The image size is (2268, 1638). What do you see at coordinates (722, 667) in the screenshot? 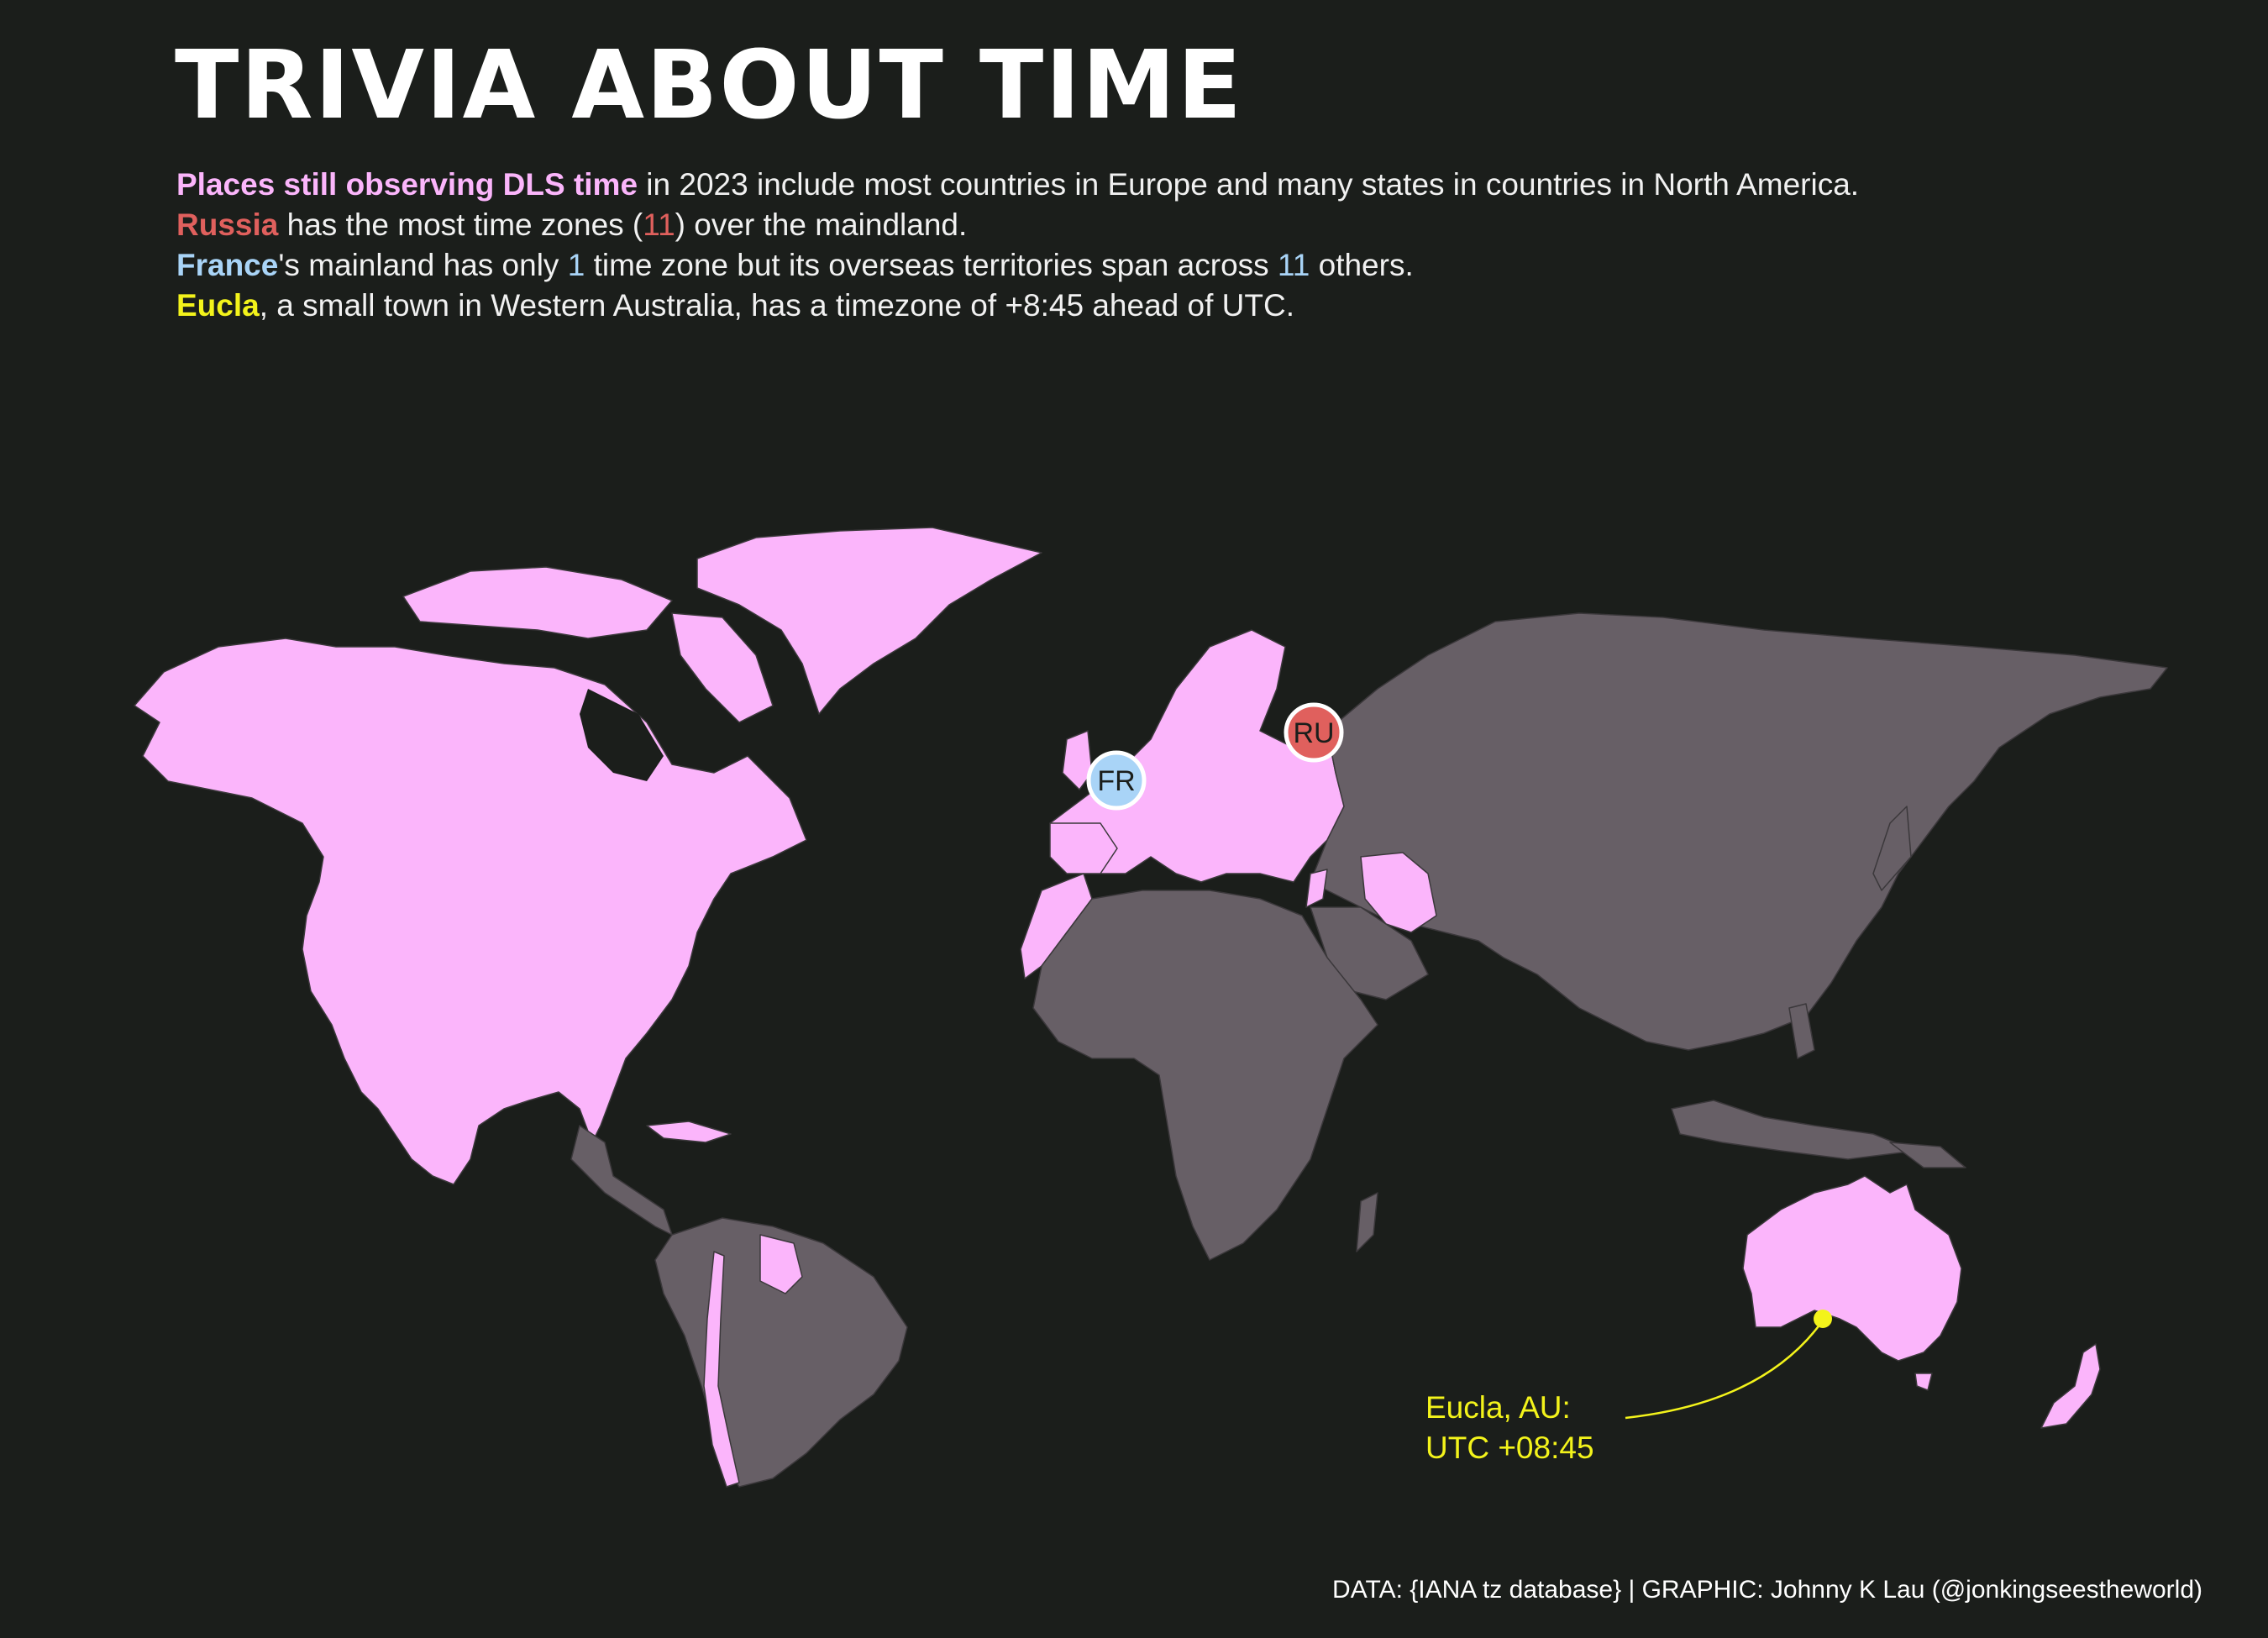
I see `baffin-island` at bounding box center [722, 667].